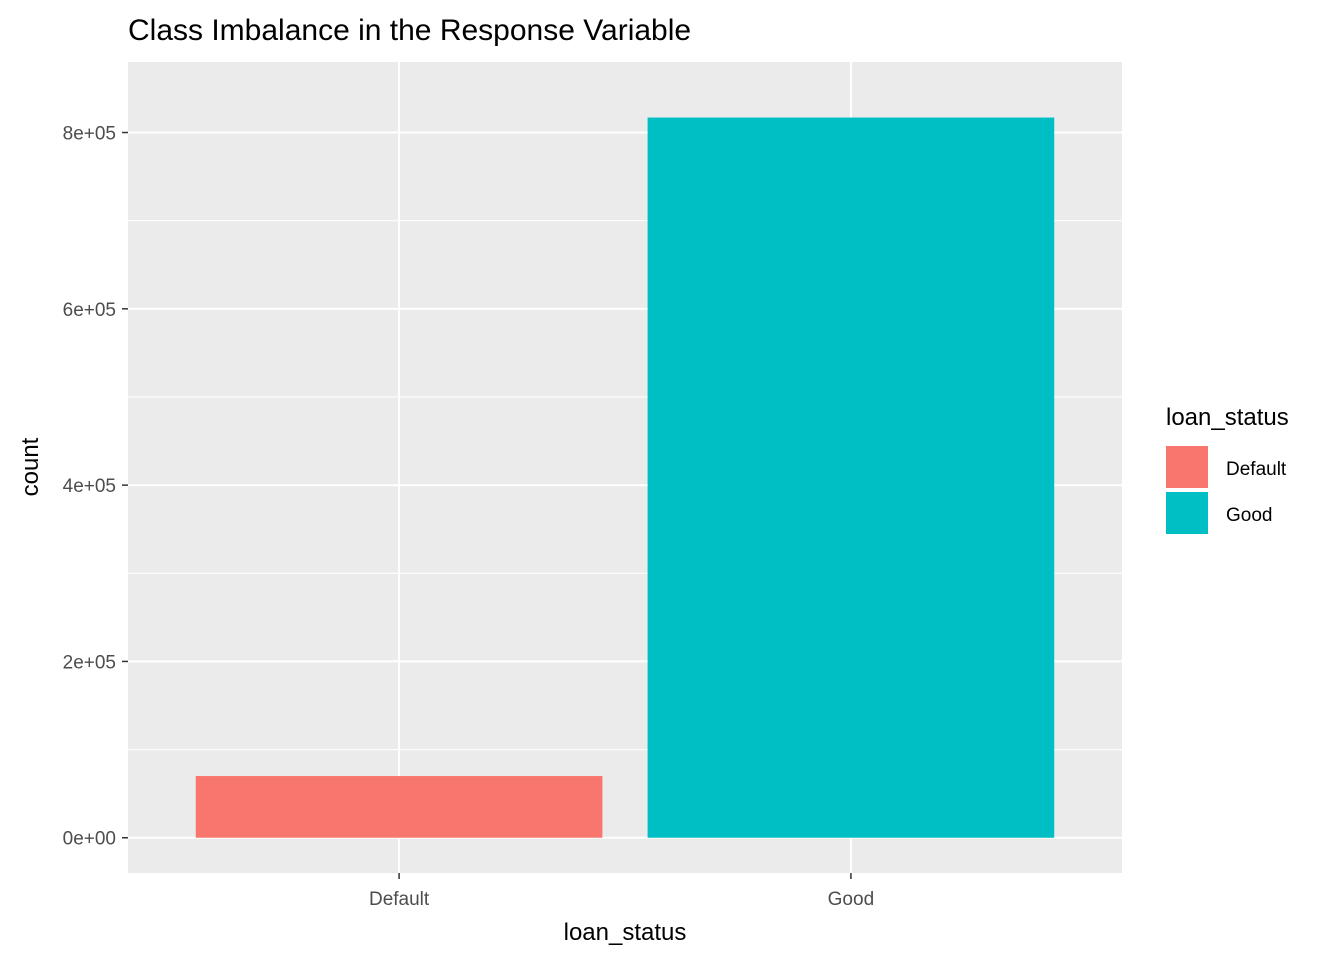 The image size is (1344, 960). I want to click on chart-title: Class Imbalance in the Response Variable, so click(409, 30).